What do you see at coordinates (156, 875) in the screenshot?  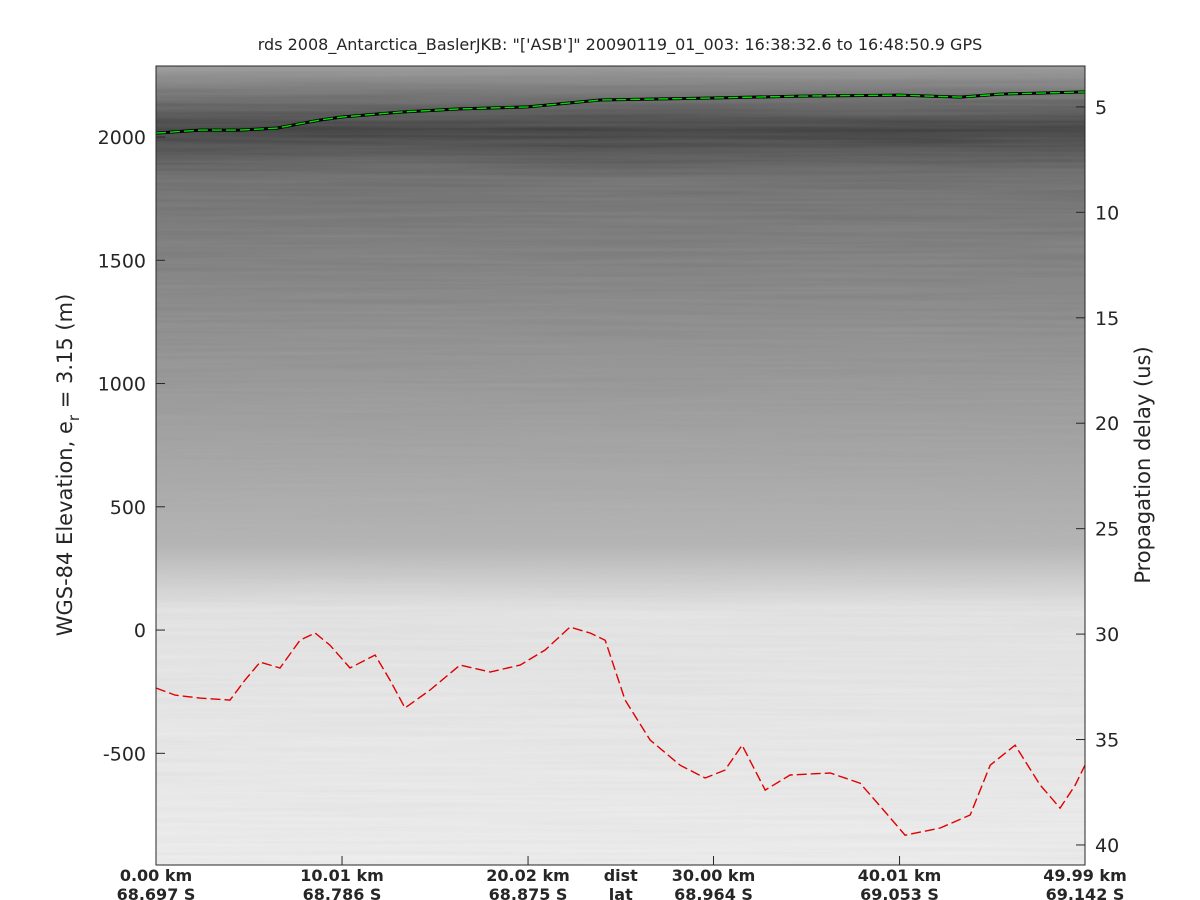 I see `x-tick-label: 0.00 km` at bounding box center [156, 875].